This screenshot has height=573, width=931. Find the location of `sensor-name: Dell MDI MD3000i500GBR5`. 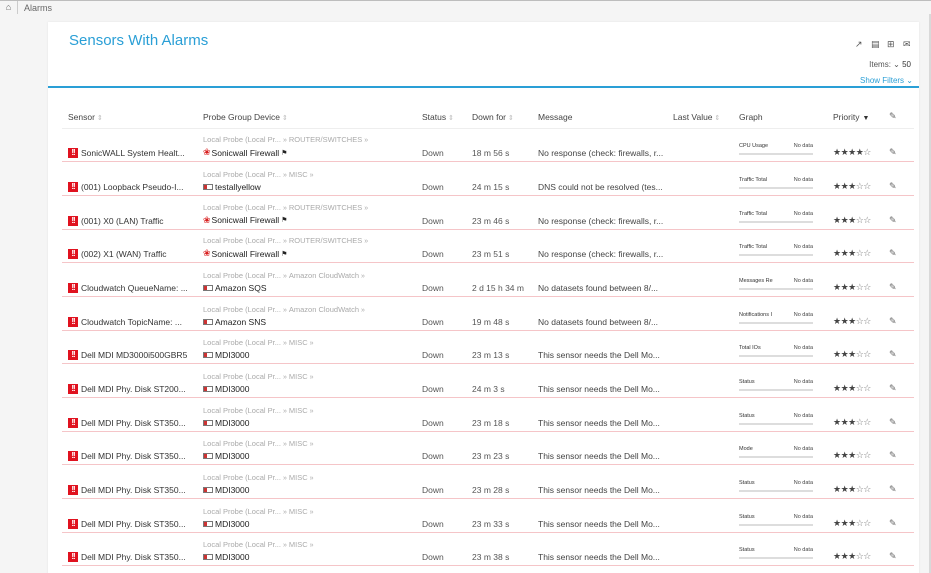

sensor-name: Dell MDI MD3000i500GBR5 is located at coordinates (134, 355).